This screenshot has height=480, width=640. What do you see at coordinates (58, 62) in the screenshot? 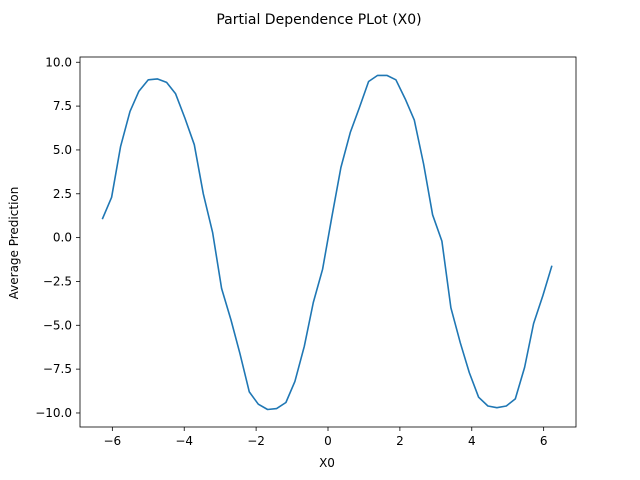
I see `y-tick-label: 10.0` at bounding box center [58, 62].